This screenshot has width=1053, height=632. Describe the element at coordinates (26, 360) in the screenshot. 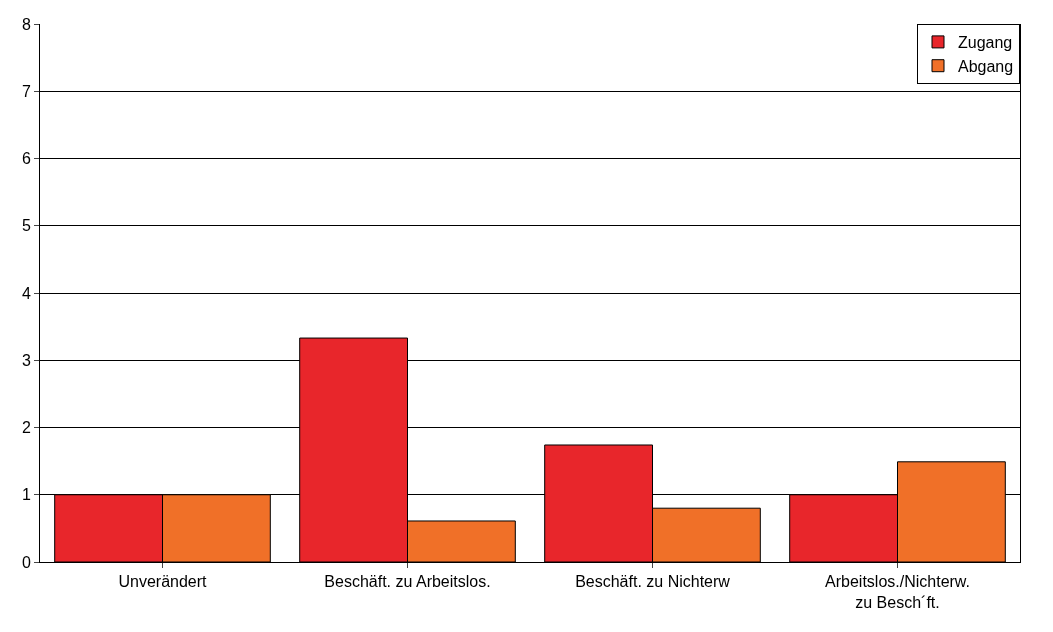

I see `y-tick-label: 3` at that location.